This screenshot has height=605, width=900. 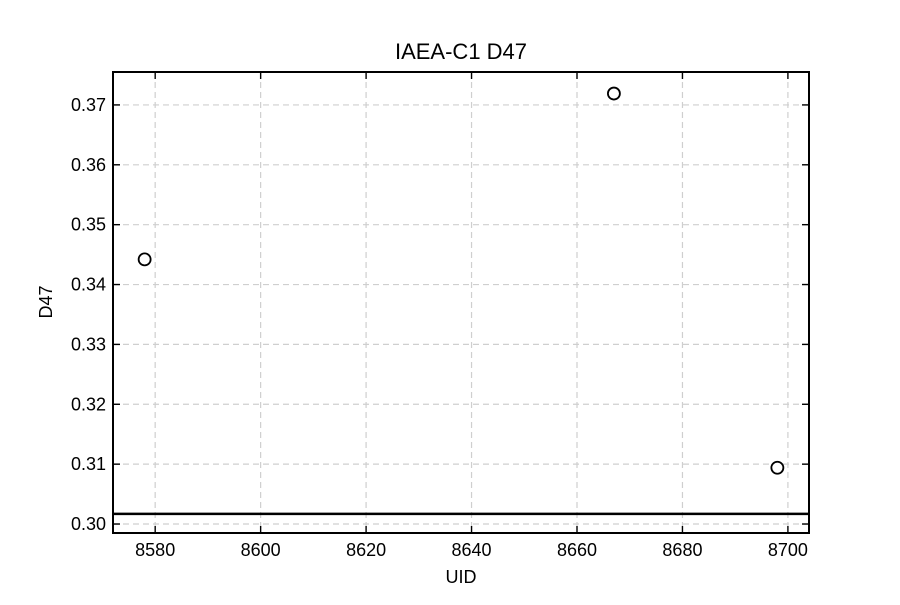 I want to click on x-tick-label: 8660, so click(x=577, y=550).